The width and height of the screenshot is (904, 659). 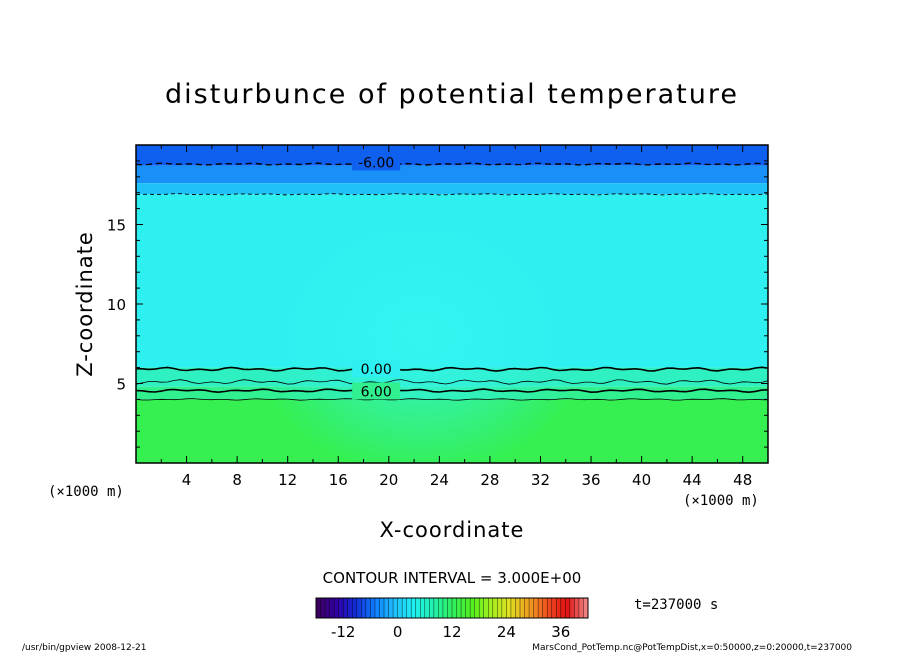 What do you see at coordinates (237, 480) in the screenshot?
I see `x-tick-label: 8` at bounding box center [237, 480].